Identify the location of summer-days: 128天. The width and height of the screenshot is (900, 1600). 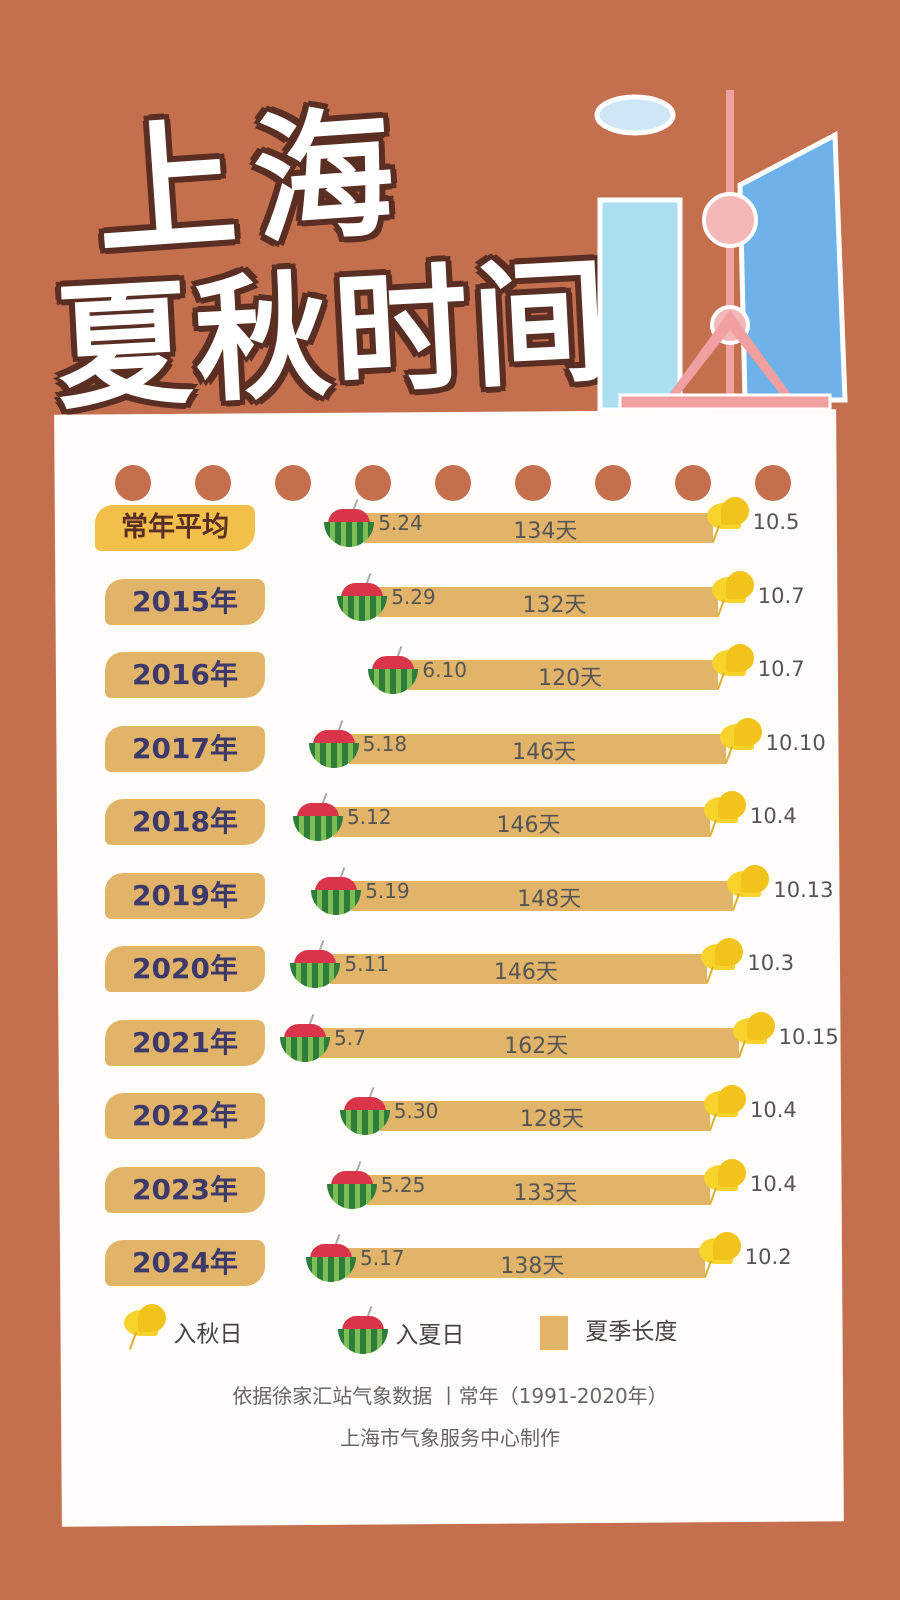
(551, 1119).